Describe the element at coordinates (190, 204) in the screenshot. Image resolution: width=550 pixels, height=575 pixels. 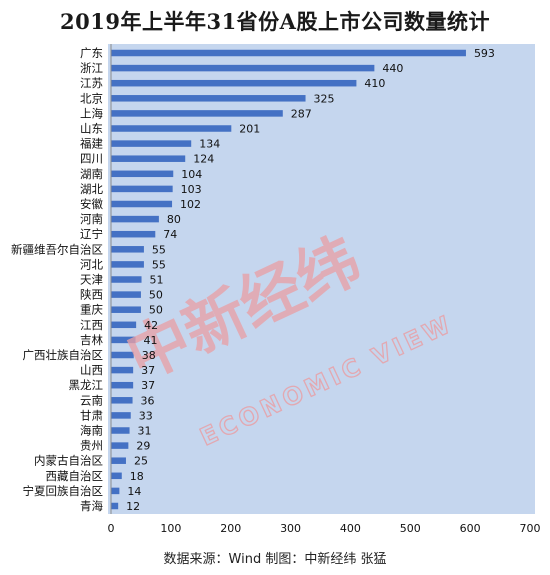
I see `value-label: 102` at that location.